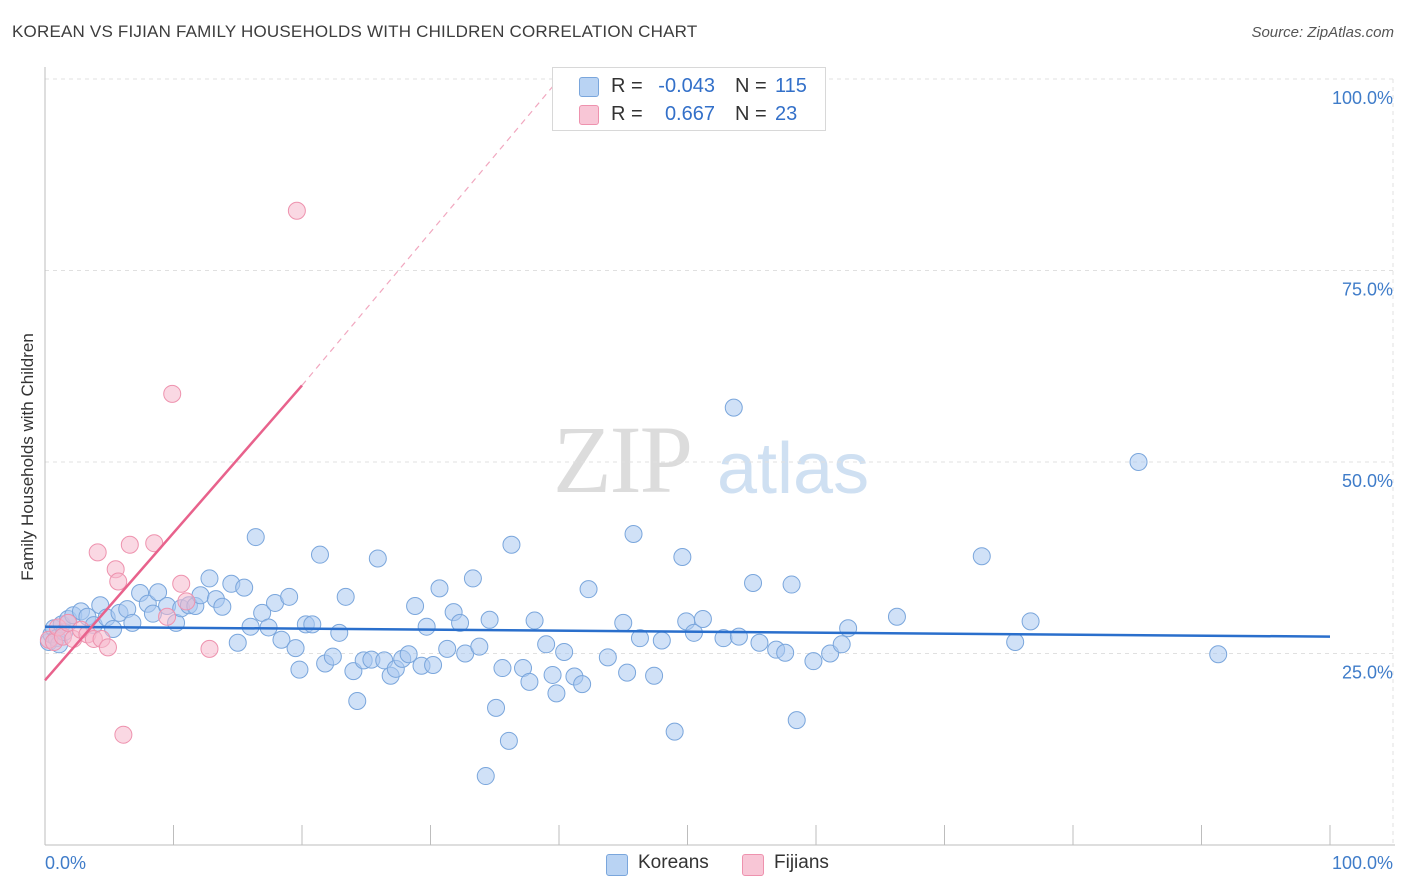 This screenshot has width=1406, height=892. What do you see at coordinates (673, 862) in the screenshot?
I see `koreans-legend-label: Koreans` at bounding box center [673, 862].